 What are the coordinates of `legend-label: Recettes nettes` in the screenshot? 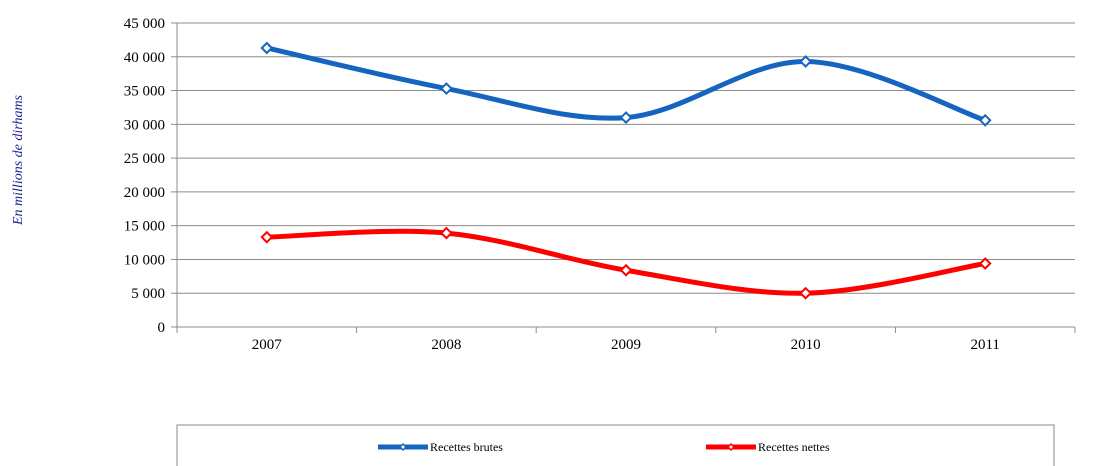 It's located at (794, 447).